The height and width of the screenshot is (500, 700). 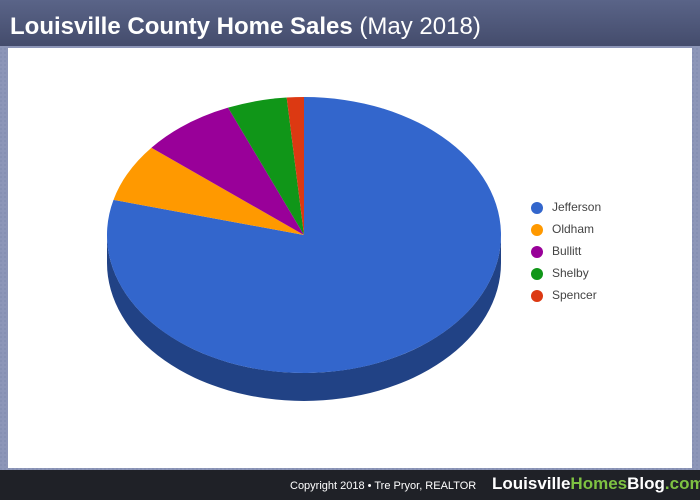 I want to click on brand-part: Blog, so click(x=646, y=483).